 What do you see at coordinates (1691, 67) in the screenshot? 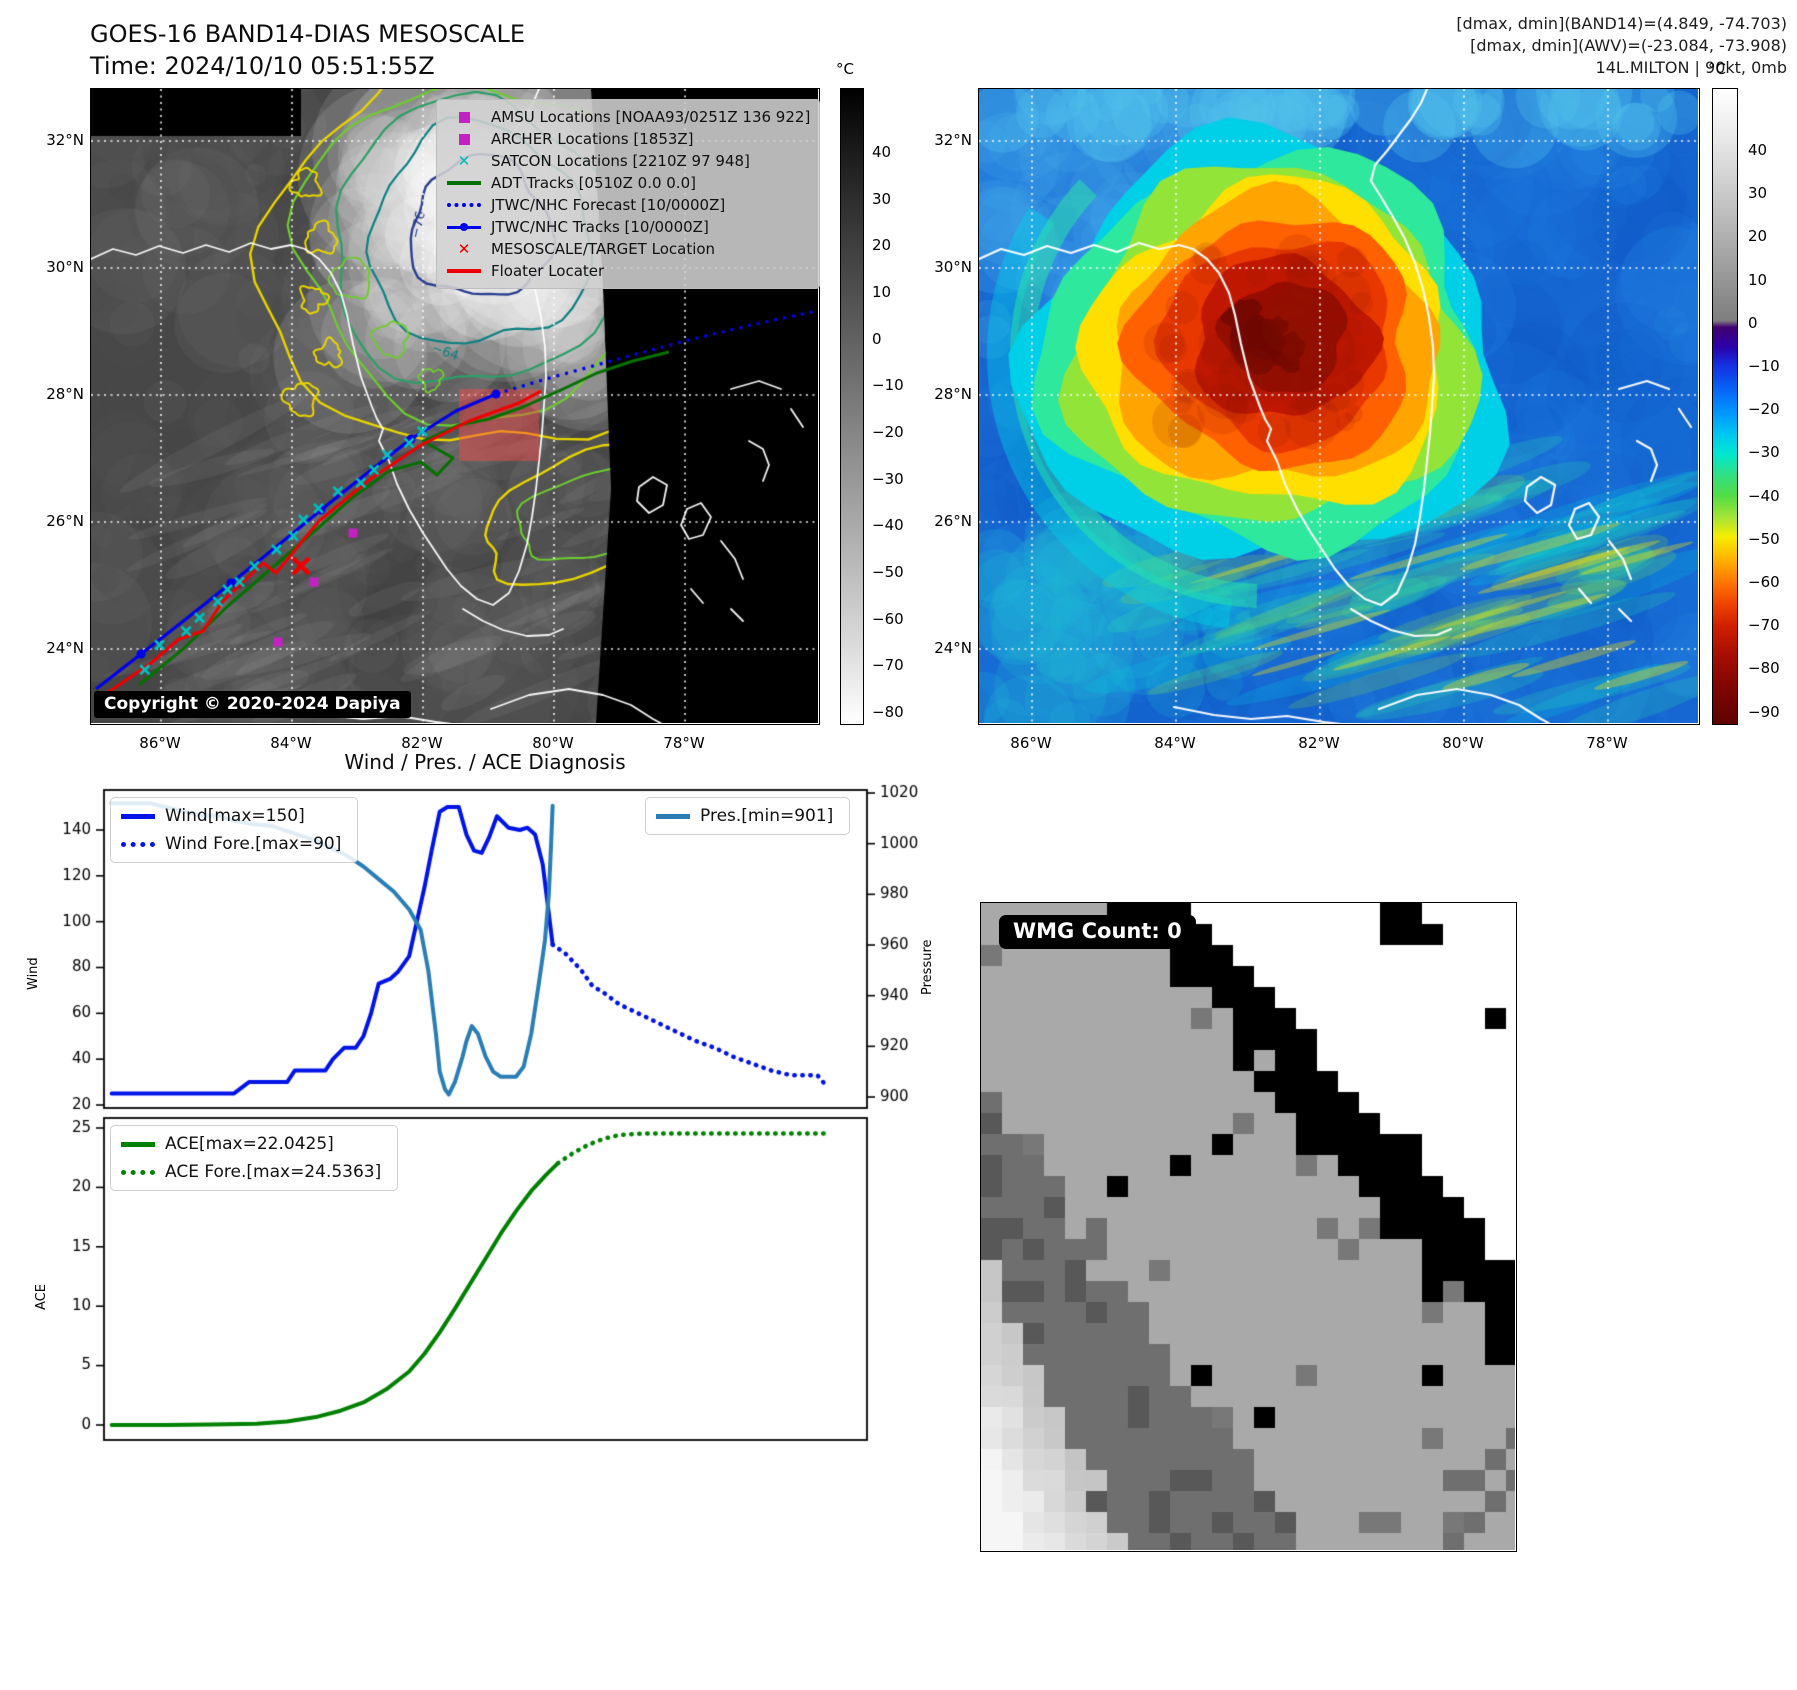
I see `storm-id-intensity: 14L.MILTON | 90kt, 0mb` at bounding box center [1691, 67].